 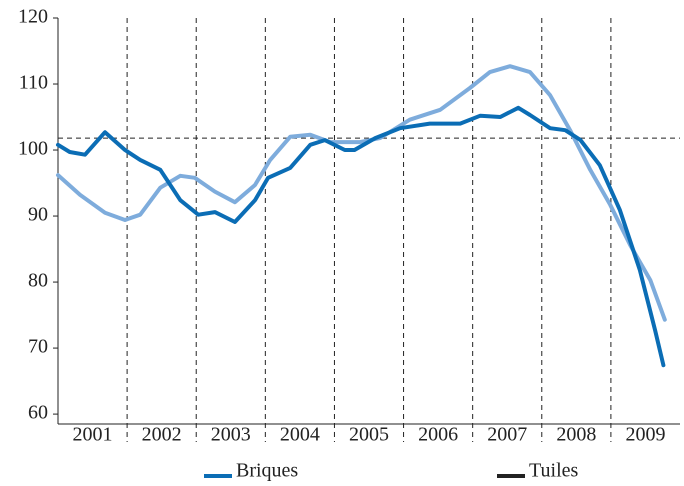 I want to click on y-tick-label: 80, so click(x=38, y=281).